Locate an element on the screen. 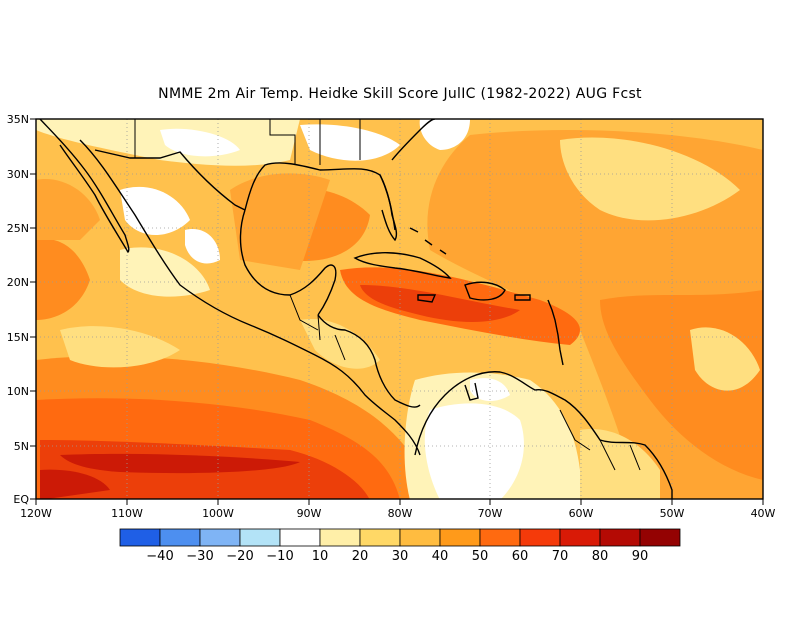 The image size is (800, 618). colorbar-label: −10 is located at coordinates (279, 556).